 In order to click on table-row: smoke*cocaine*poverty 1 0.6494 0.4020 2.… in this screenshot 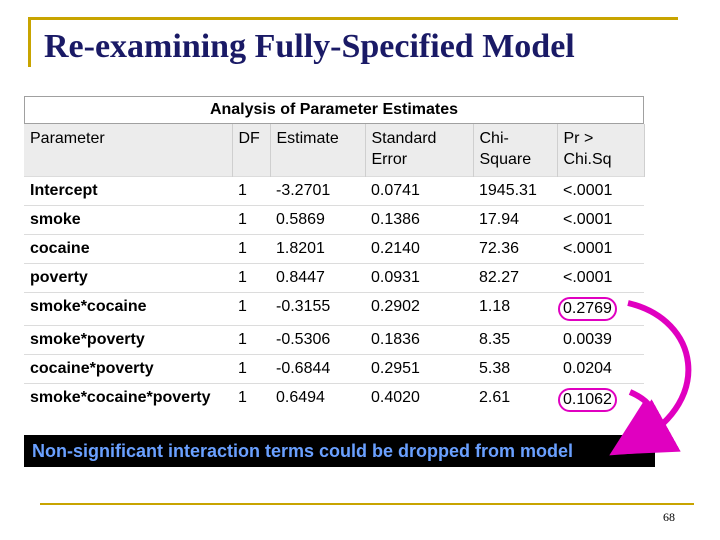, I will do `click(334, 408)`.